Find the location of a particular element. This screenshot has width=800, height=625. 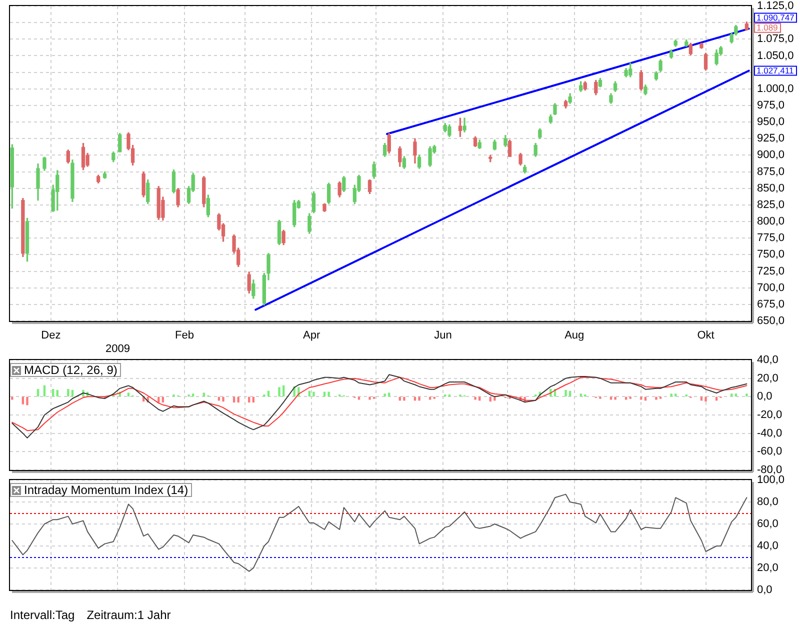

y-tick-label: -60,0 is located at coordinates (769, 452).